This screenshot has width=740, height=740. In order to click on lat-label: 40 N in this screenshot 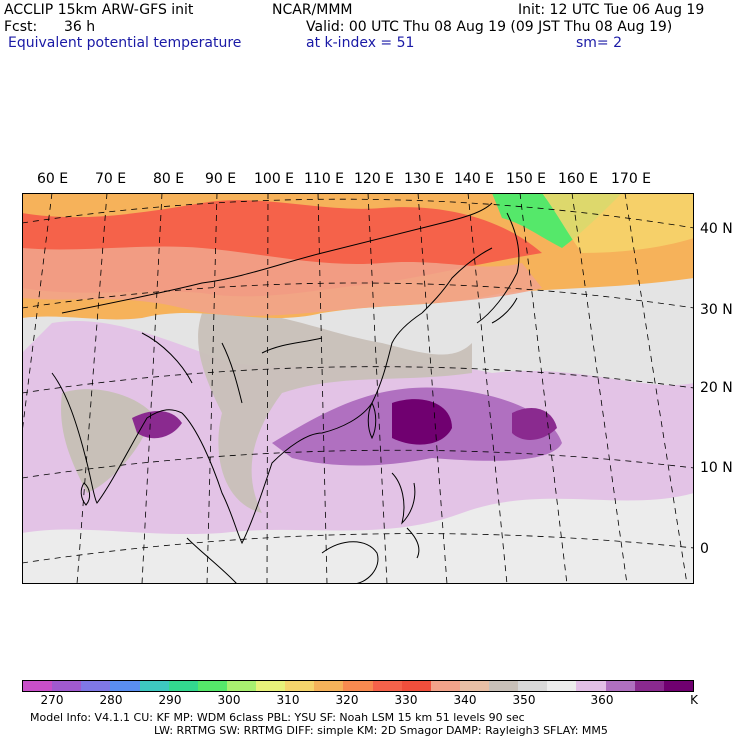, I will do `click(716, 229)`.